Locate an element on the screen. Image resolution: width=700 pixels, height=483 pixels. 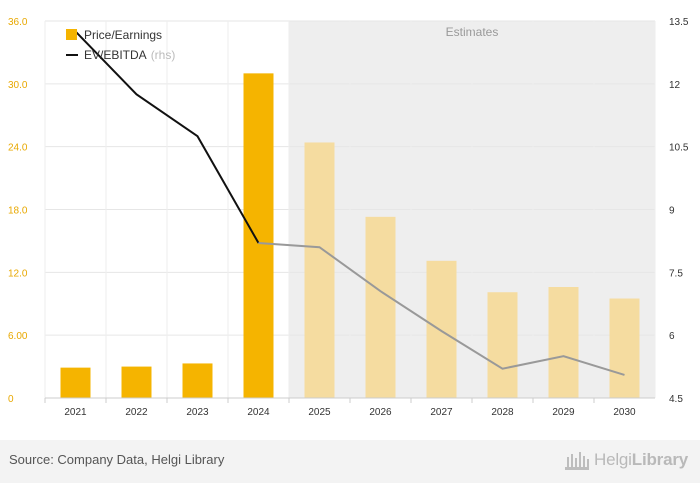
x-tick-label: 2030 is located at coordinates (624, 412).